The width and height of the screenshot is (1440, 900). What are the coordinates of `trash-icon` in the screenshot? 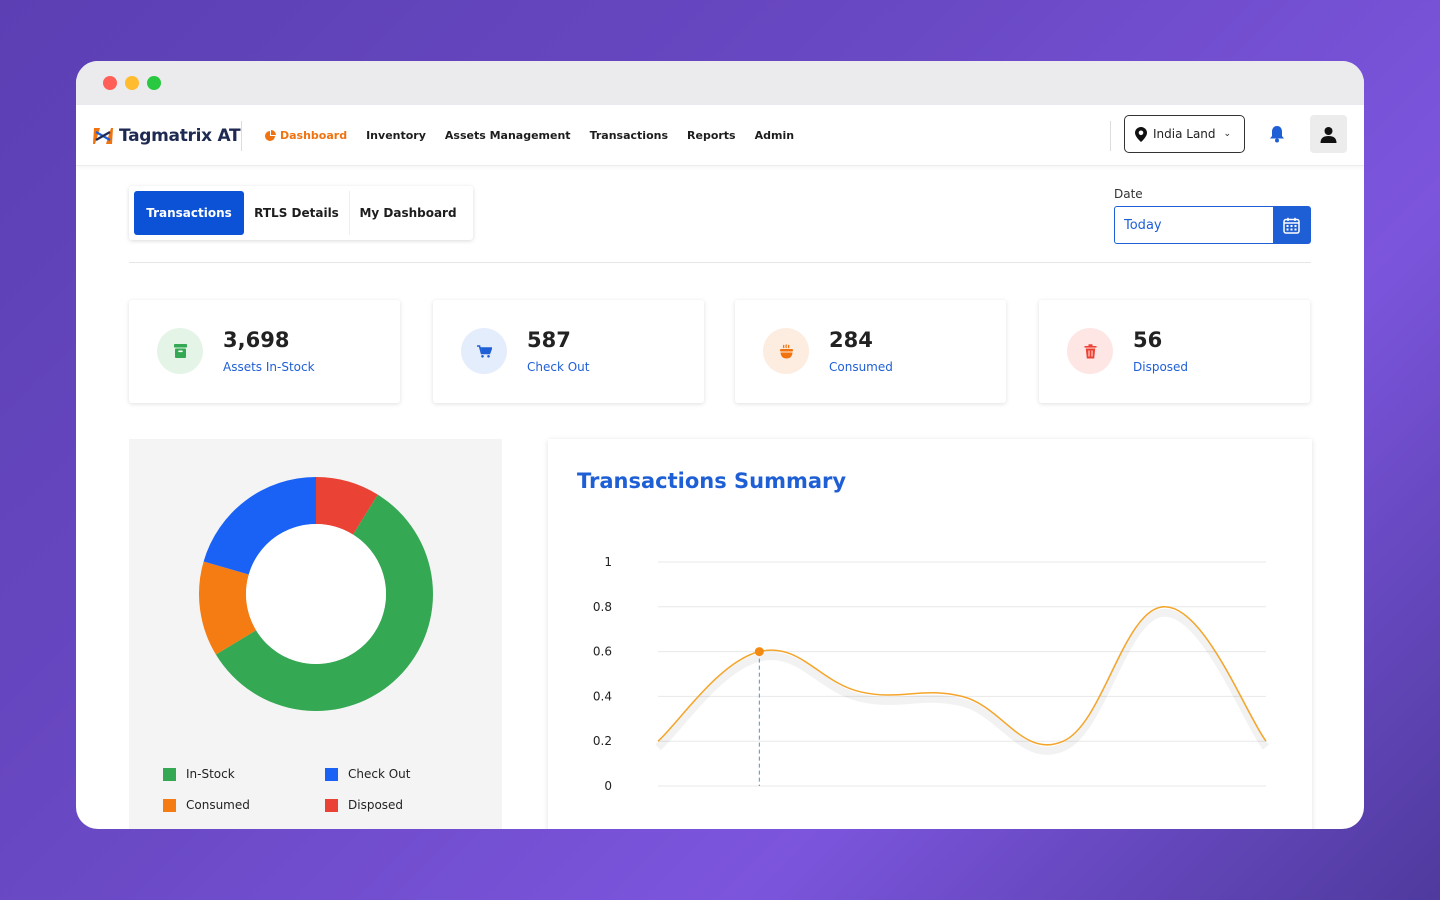 It's located at (1090, 350).